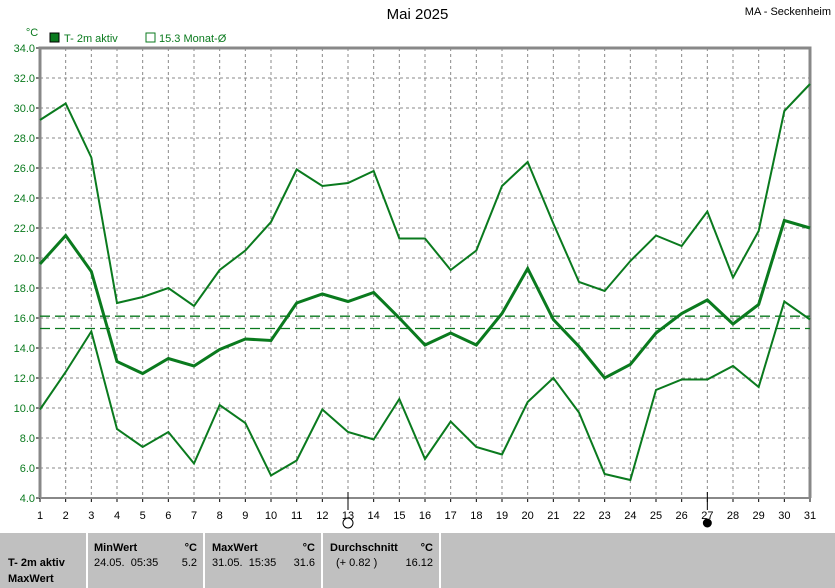  Describe the element at coordinates (399, 516) in the screenshot. I see `x-tick-label: 15` at that location.